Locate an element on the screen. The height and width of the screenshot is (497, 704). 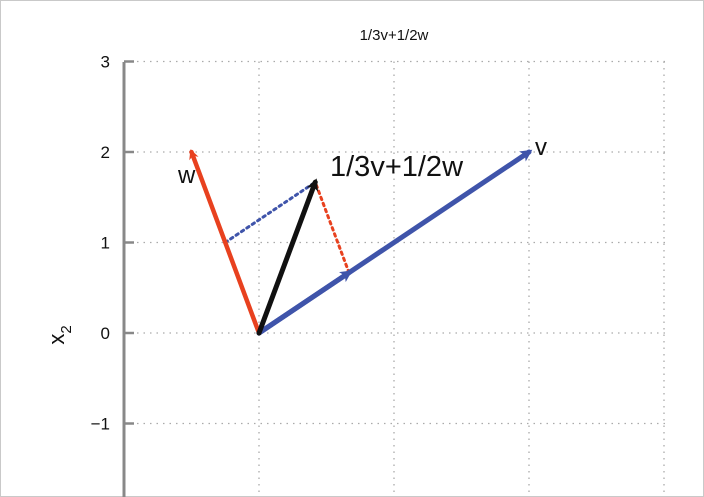
chart-title: 1/3v+1/2w is located at coordinates (394, 35).